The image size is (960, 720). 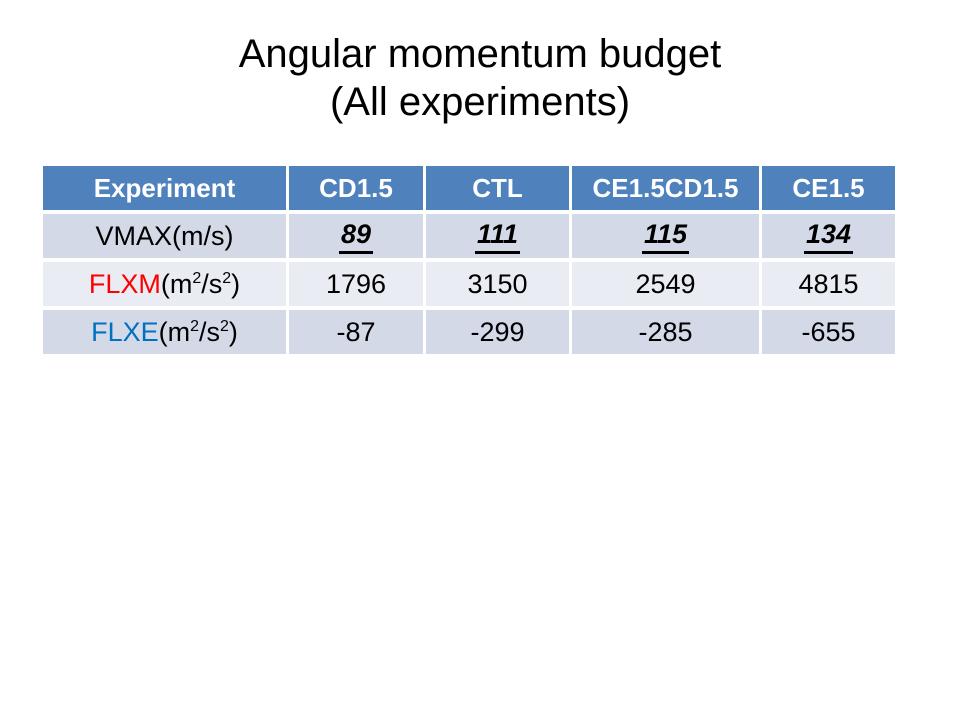 I want to click on cell-flxm-ctl: 3150, so click(x=497, y=284).